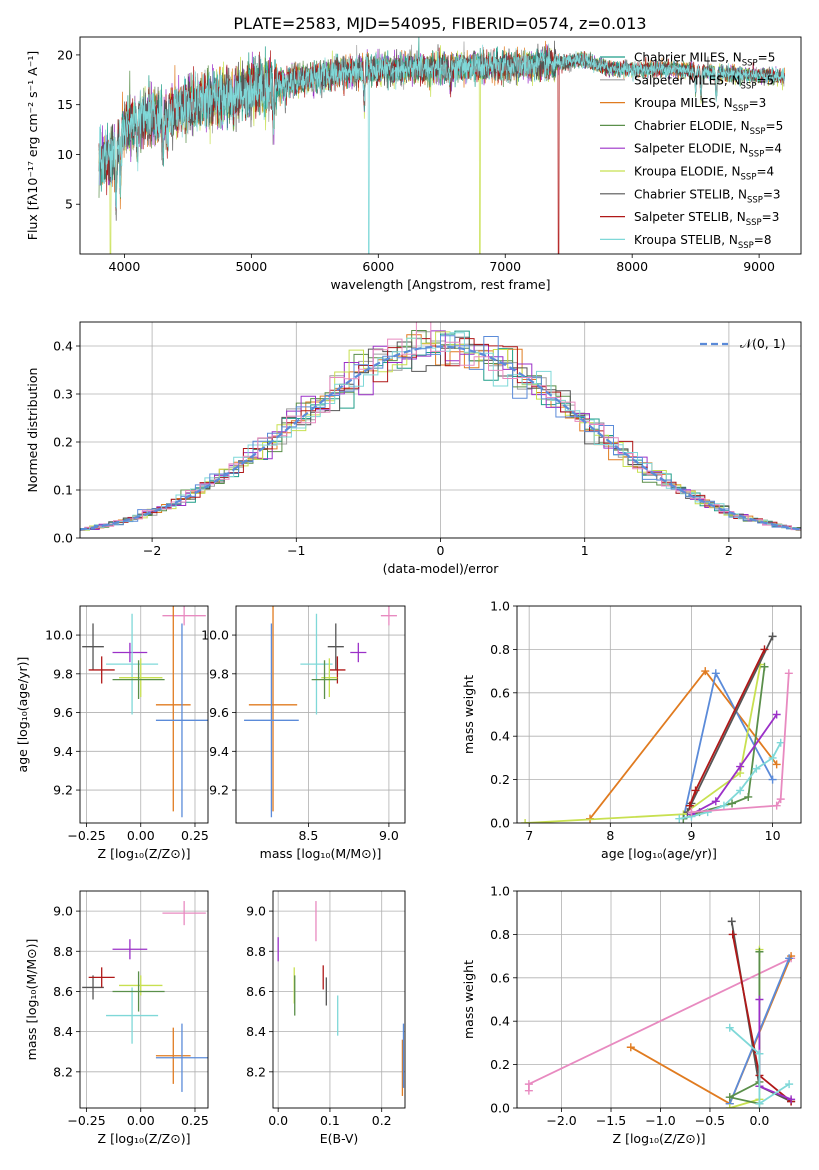 This screenshot has width=819, height=1170. What do you see at coordinates (256, 991) in the screenshot?
I see `y-tick-label: 8.6` at bounding box center [256, 991].